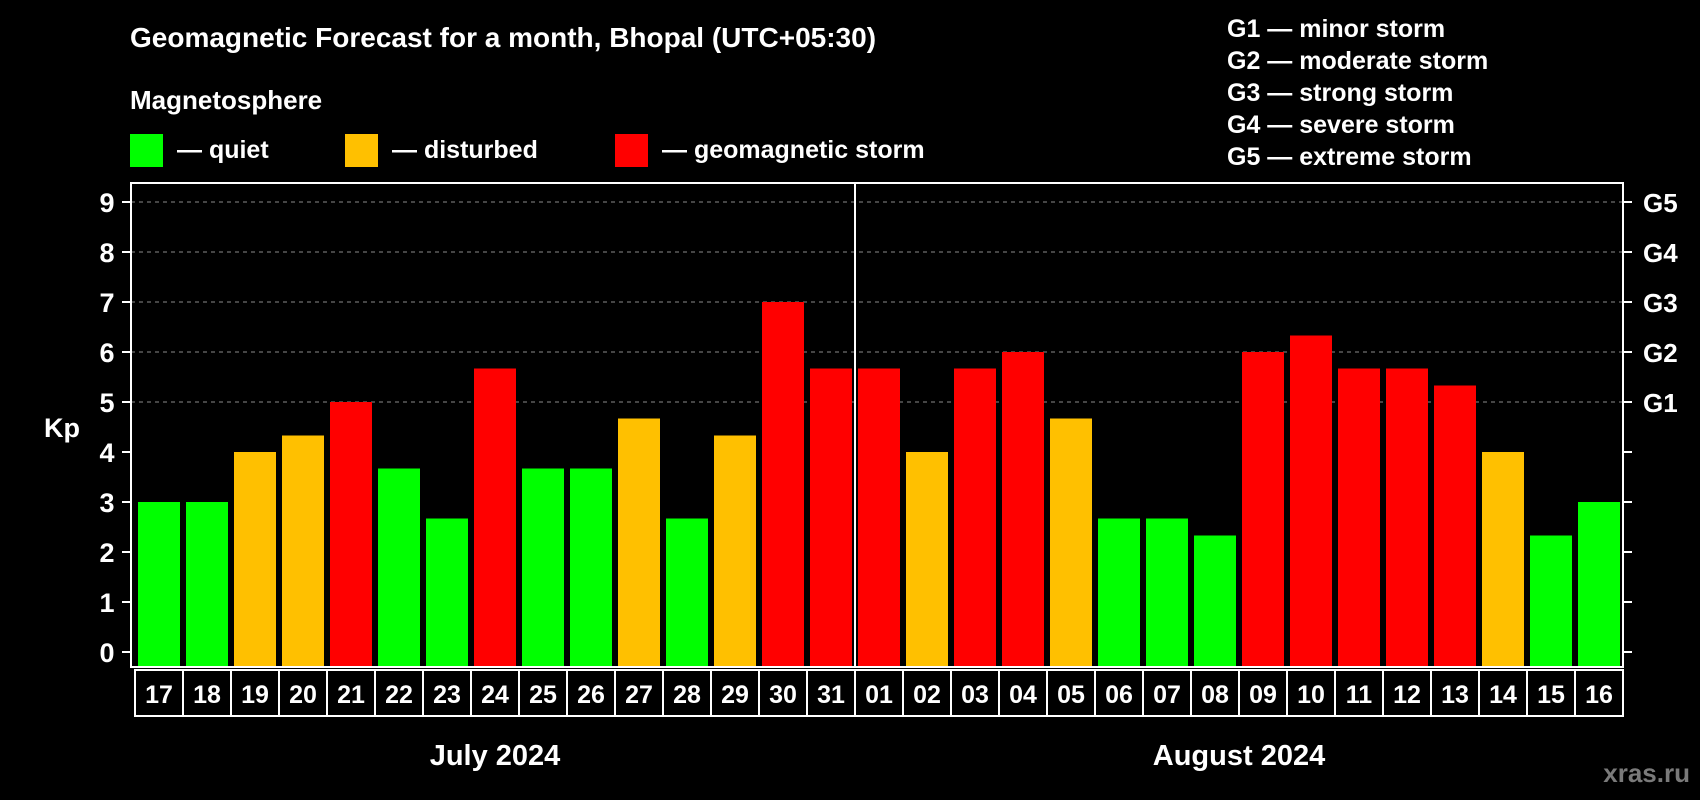 This screenshot has width=1700, height=800. What do you see at coordinates (106, 553) in the screenshot?
I see `y-tick-label: 2` at bounding box center [106, 553].